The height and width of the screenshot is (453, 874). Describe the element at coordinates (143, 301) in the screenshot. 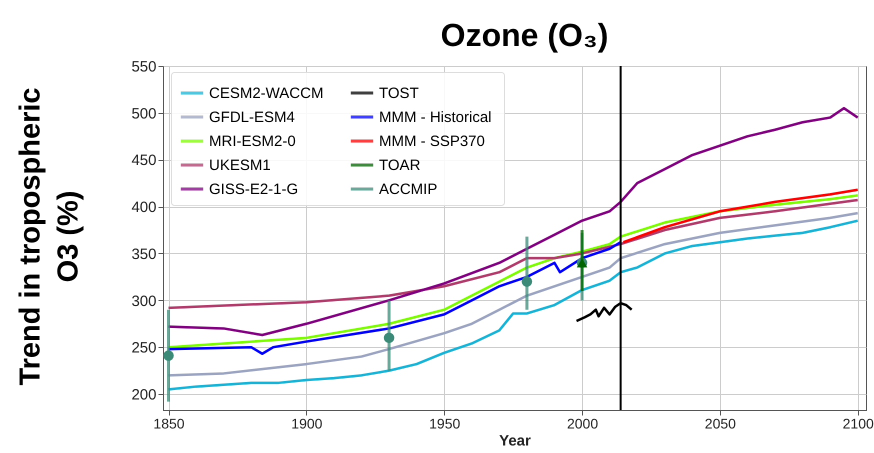

I see `y-tick-label: 300` at that location.